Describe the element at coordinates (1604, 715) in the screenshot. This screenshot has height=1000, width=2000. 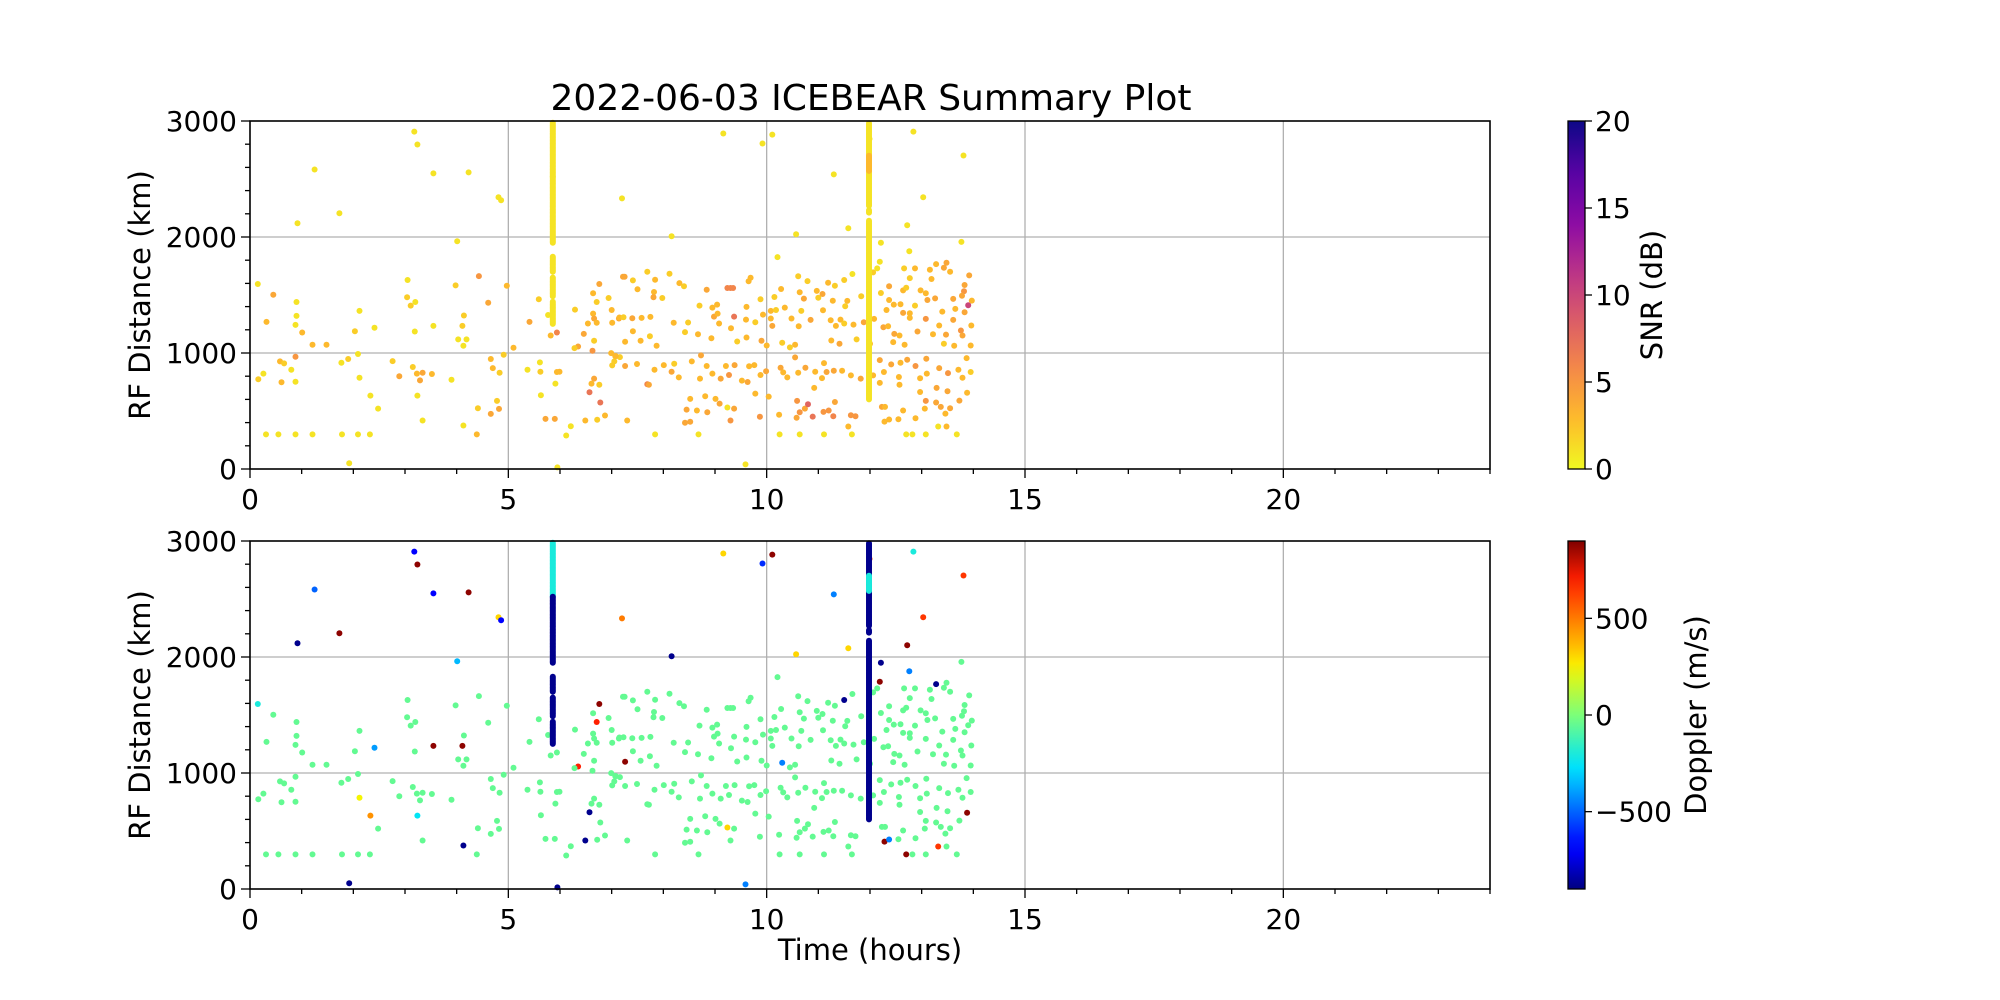
I see `colorbar-tick-label: 0` at that location.